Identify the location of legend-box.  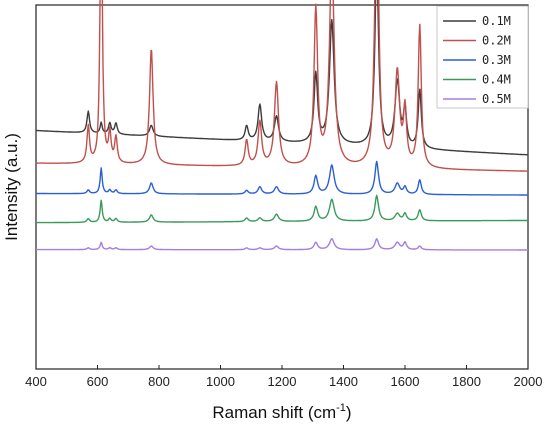
(482, 57).